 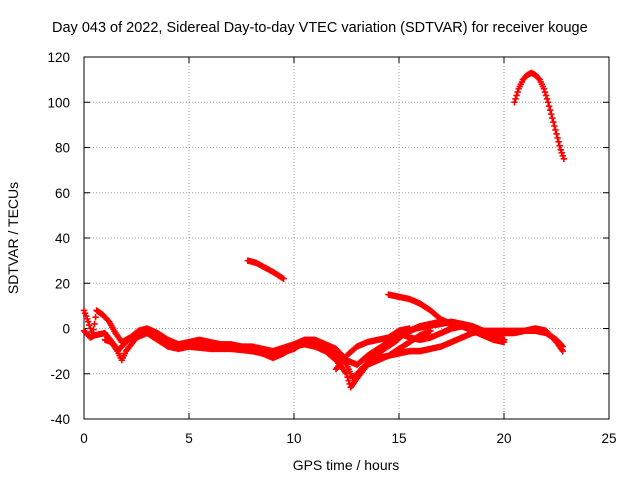 What do you see at coordinates (62, 283) in the screenshot?
I see `y-tick-label: 20` at bounding box center [62, 283].